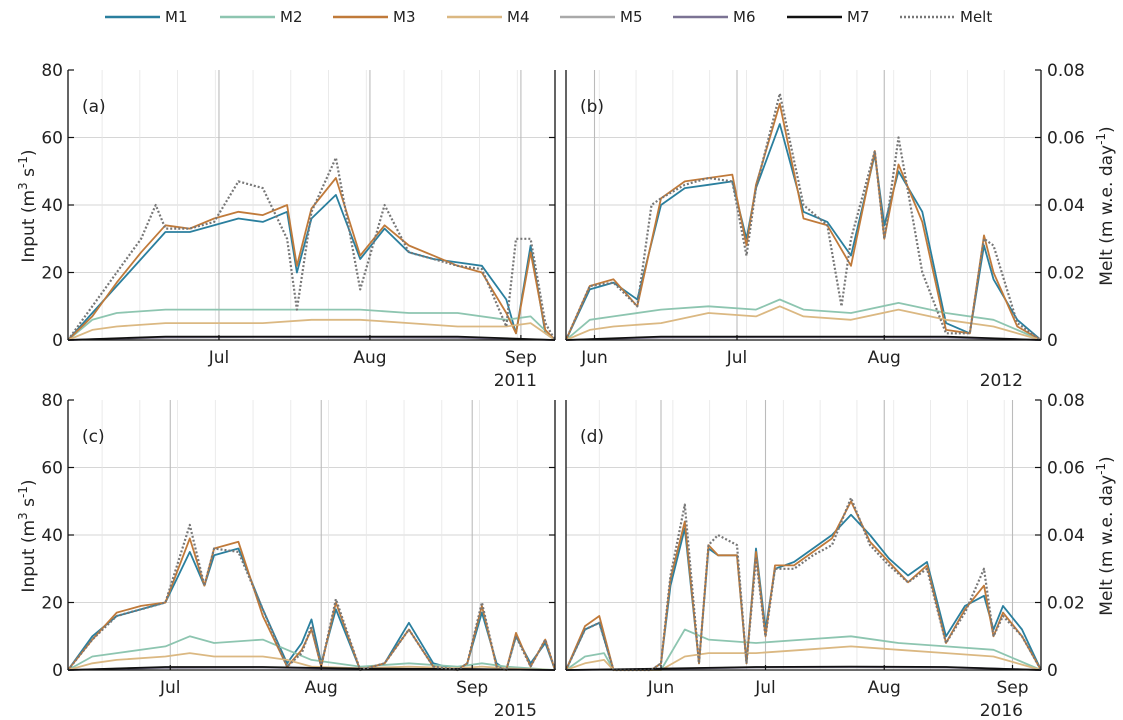 This screenshot has height=720, width=1123. Describe the element at coordinates (93, 437) in the screenshot. I see `panel-label: (c)` at that location.